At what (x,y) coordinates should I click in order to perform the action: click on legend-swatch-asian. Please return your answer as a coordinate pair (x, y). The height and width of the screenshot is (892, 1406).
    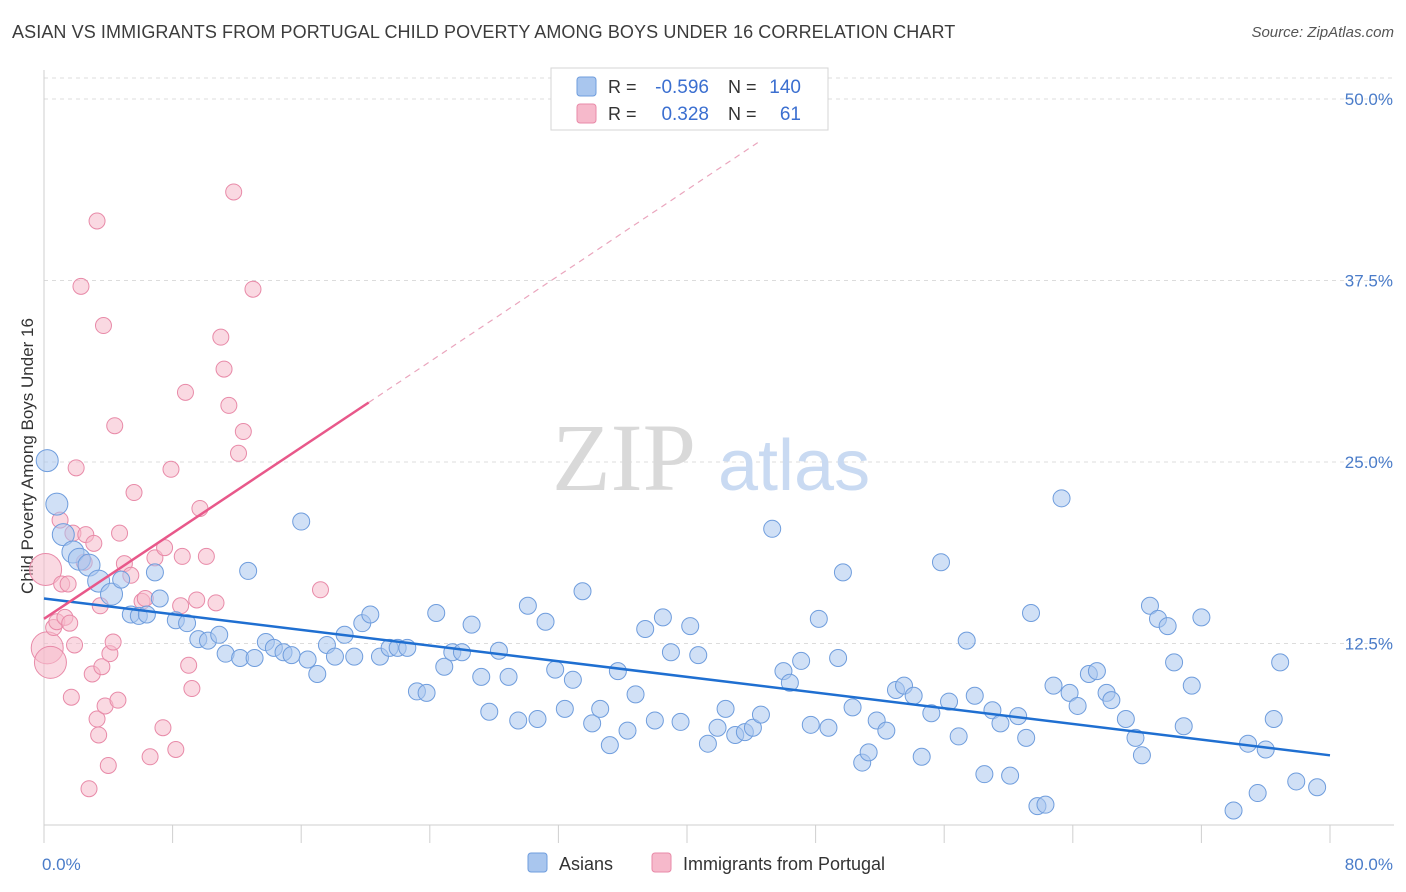
    Looking at the image, I should click on (586, 86).